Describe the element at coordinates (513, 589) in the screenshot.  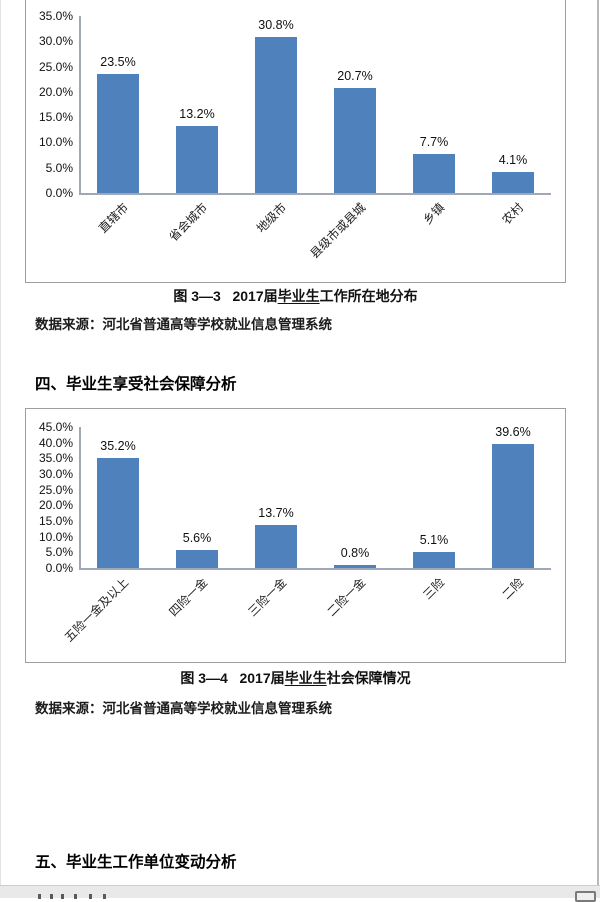
I see `category-label: 二险` at that location.